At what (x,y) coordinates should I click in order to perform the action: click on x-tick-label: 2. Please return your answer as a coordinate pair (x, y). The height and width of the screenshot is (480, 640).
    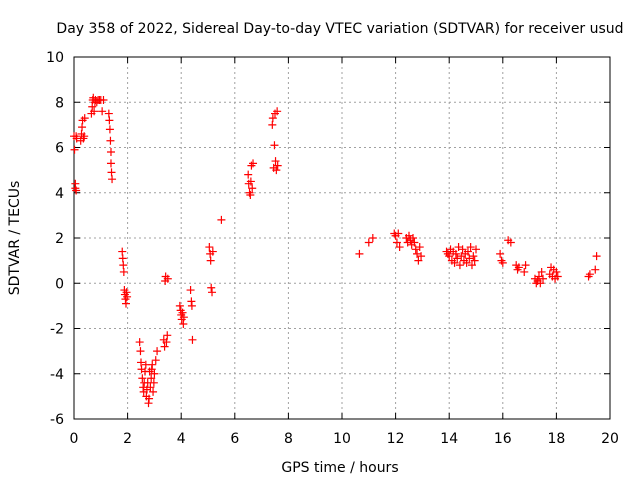
    Looking at the image, I should click on (127, 439).